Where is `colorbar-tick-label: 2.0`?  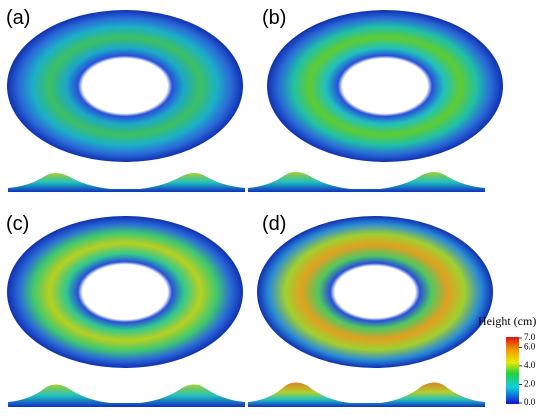
colorbar-tick-label: 2.0 is located at coordinates (530, 383).